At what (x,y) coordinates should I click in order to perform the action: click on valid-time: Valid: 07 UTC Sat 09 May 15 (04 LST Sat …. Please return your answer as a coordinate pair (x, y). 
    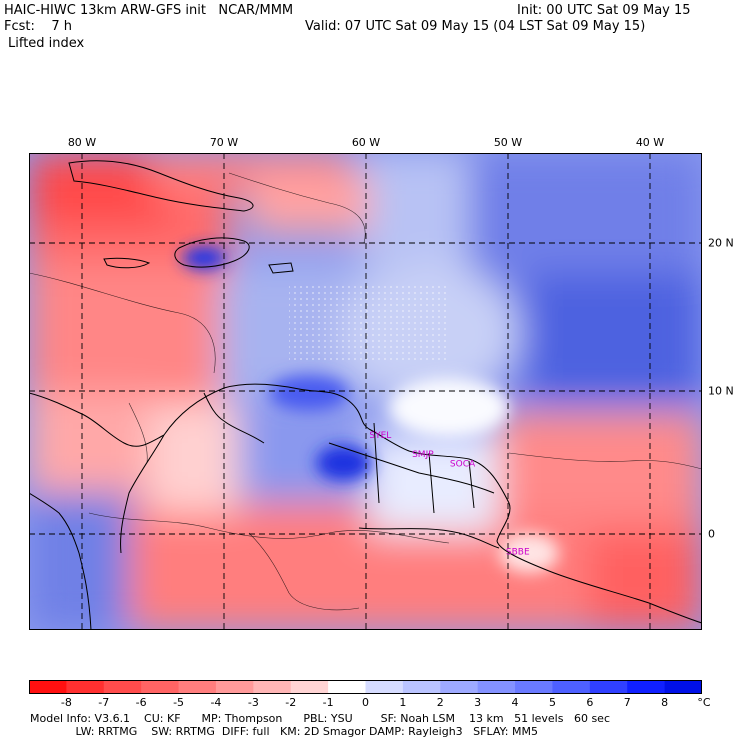
    Looking at the image, I should click on (475, 26).